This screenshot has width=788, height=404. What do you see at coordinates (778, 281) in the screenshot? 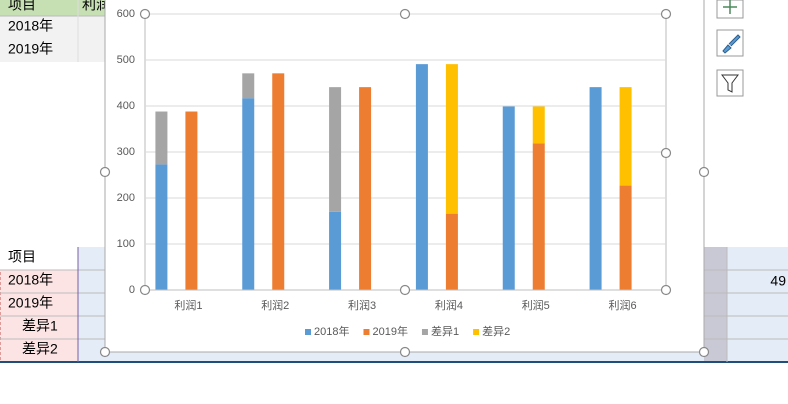
I see `cell: 49` at bounding box center [778, 281].